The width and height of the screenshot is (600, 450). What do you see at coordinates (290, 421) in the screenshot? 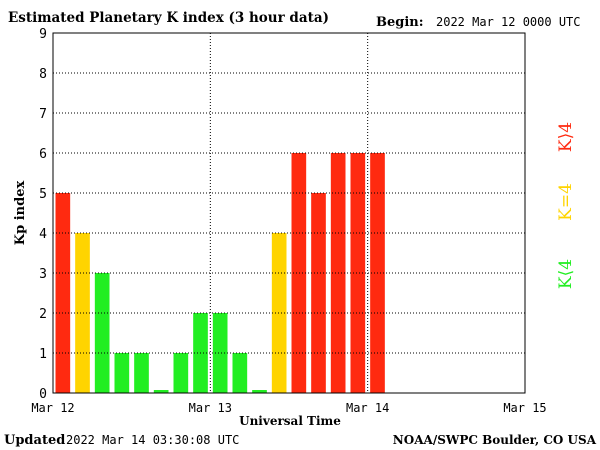
I see `x-axis-label: Universal Time` at bounding box center [290, 421].